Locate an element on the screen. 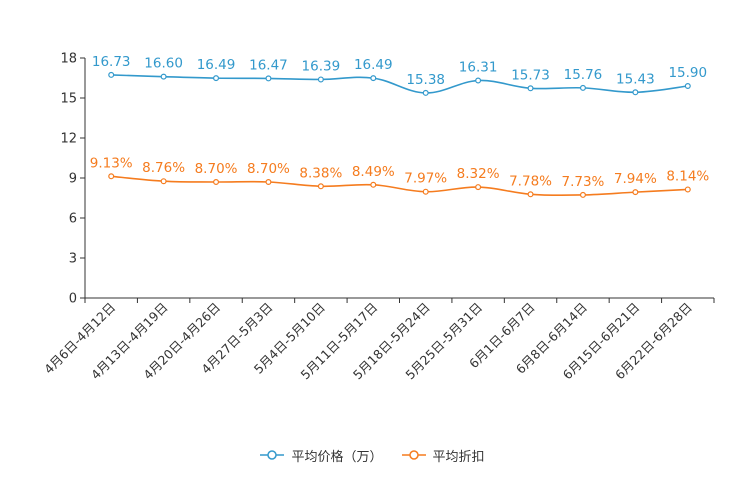 This screenshot has height=496, width=744. data-label: 8.14% is located at coordinates (687, 176).